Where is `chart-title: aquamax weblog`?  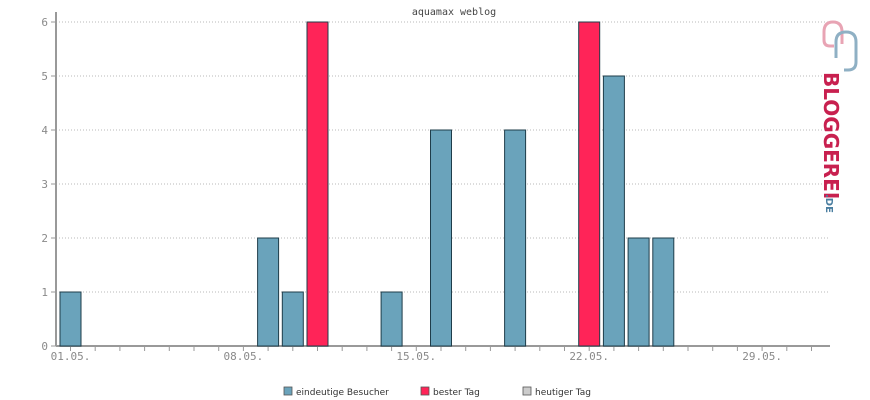 chart-title: aquamax weblog is located at coordinates (454, 12).